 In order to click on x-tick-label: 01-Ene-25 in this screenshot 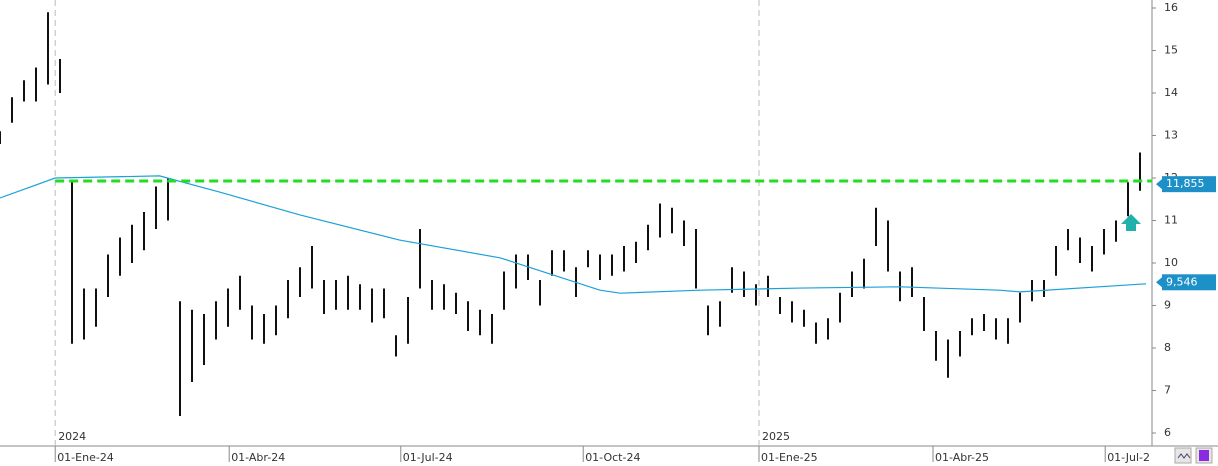, I will do `click(789, 457)`.